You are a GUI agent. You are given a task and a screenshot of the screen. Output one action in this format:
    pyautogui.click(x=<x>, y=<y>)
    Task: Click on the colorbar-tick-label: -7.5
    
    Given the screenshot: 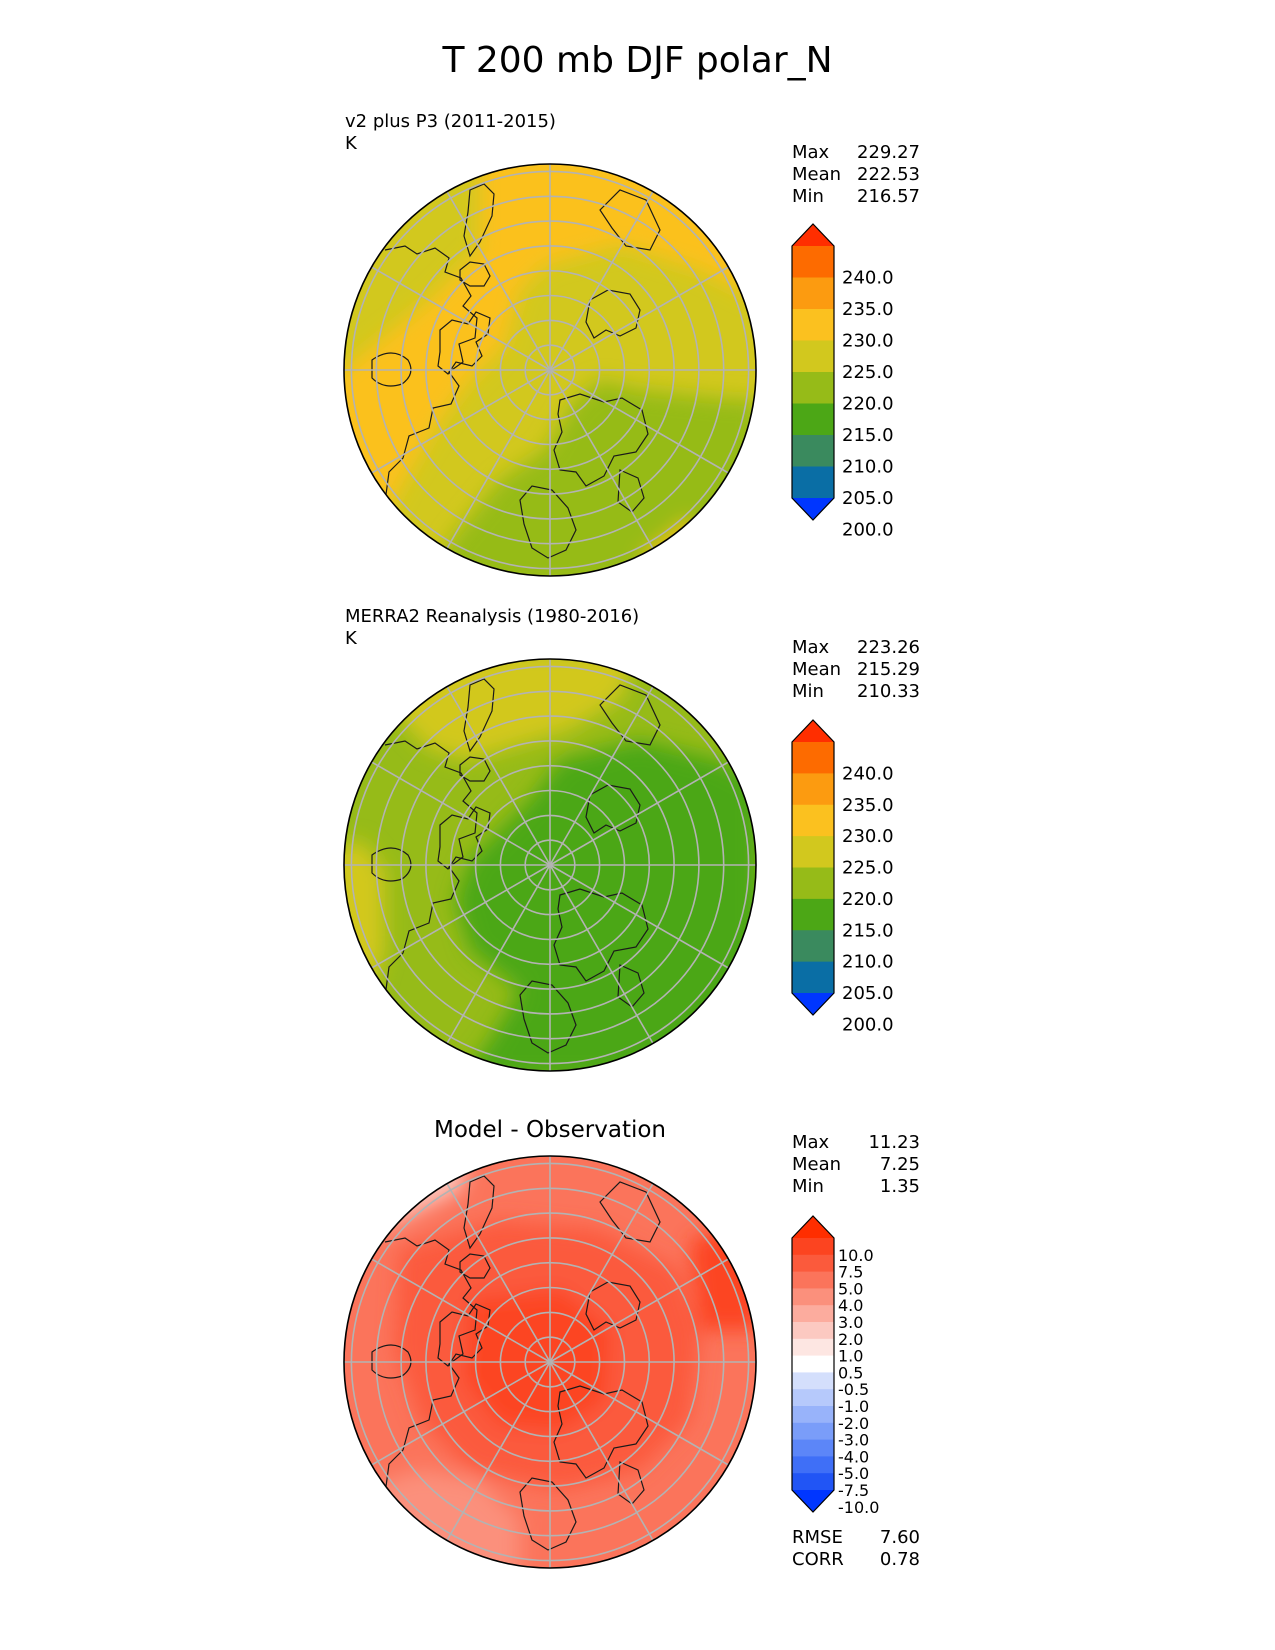 What is the action you would take?
    pyautogui.click(x=853, y=1490)
    